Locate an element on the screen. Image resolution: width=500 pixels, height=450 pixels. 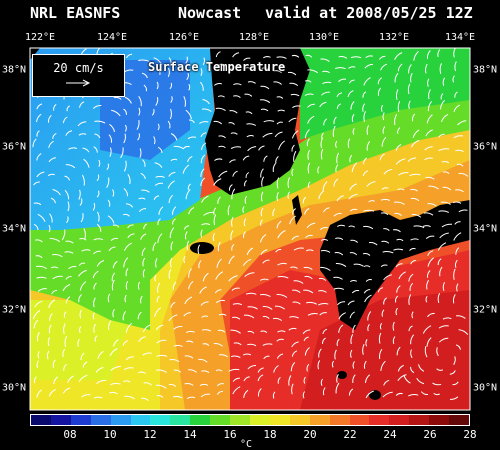
land-jeju is located at coordinates (202, 248).